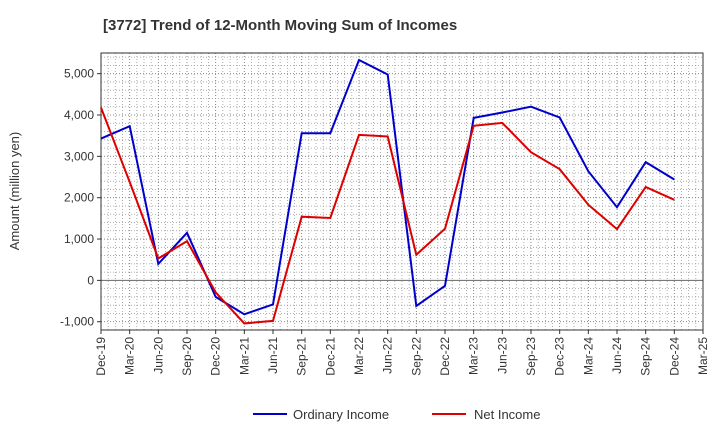 Image resolution: width=720 pixels, height=440 pixels. Describe the element at coordinates (79, 156) in the screenshot. I see `y-tick-label: 3,000` at that location.